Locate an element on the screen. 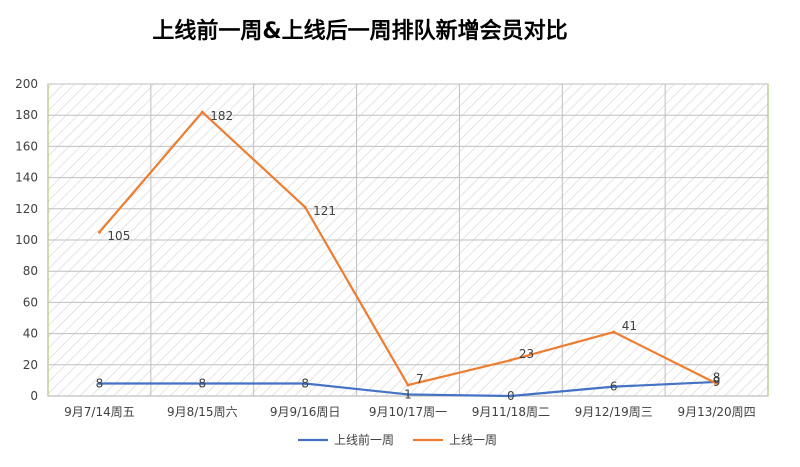 The height and width of the screenshot is (467, 800). data-label: 105 is located at coordinates (118, 236).